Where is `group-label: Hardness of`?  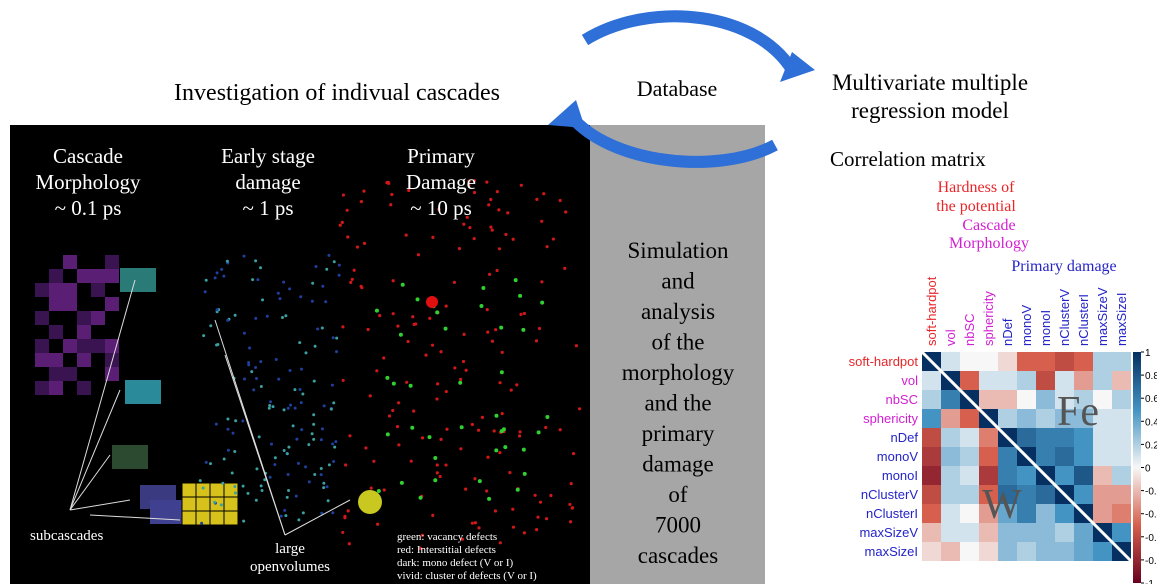 group-label: Hardness of is located at coordinates (977, 187).